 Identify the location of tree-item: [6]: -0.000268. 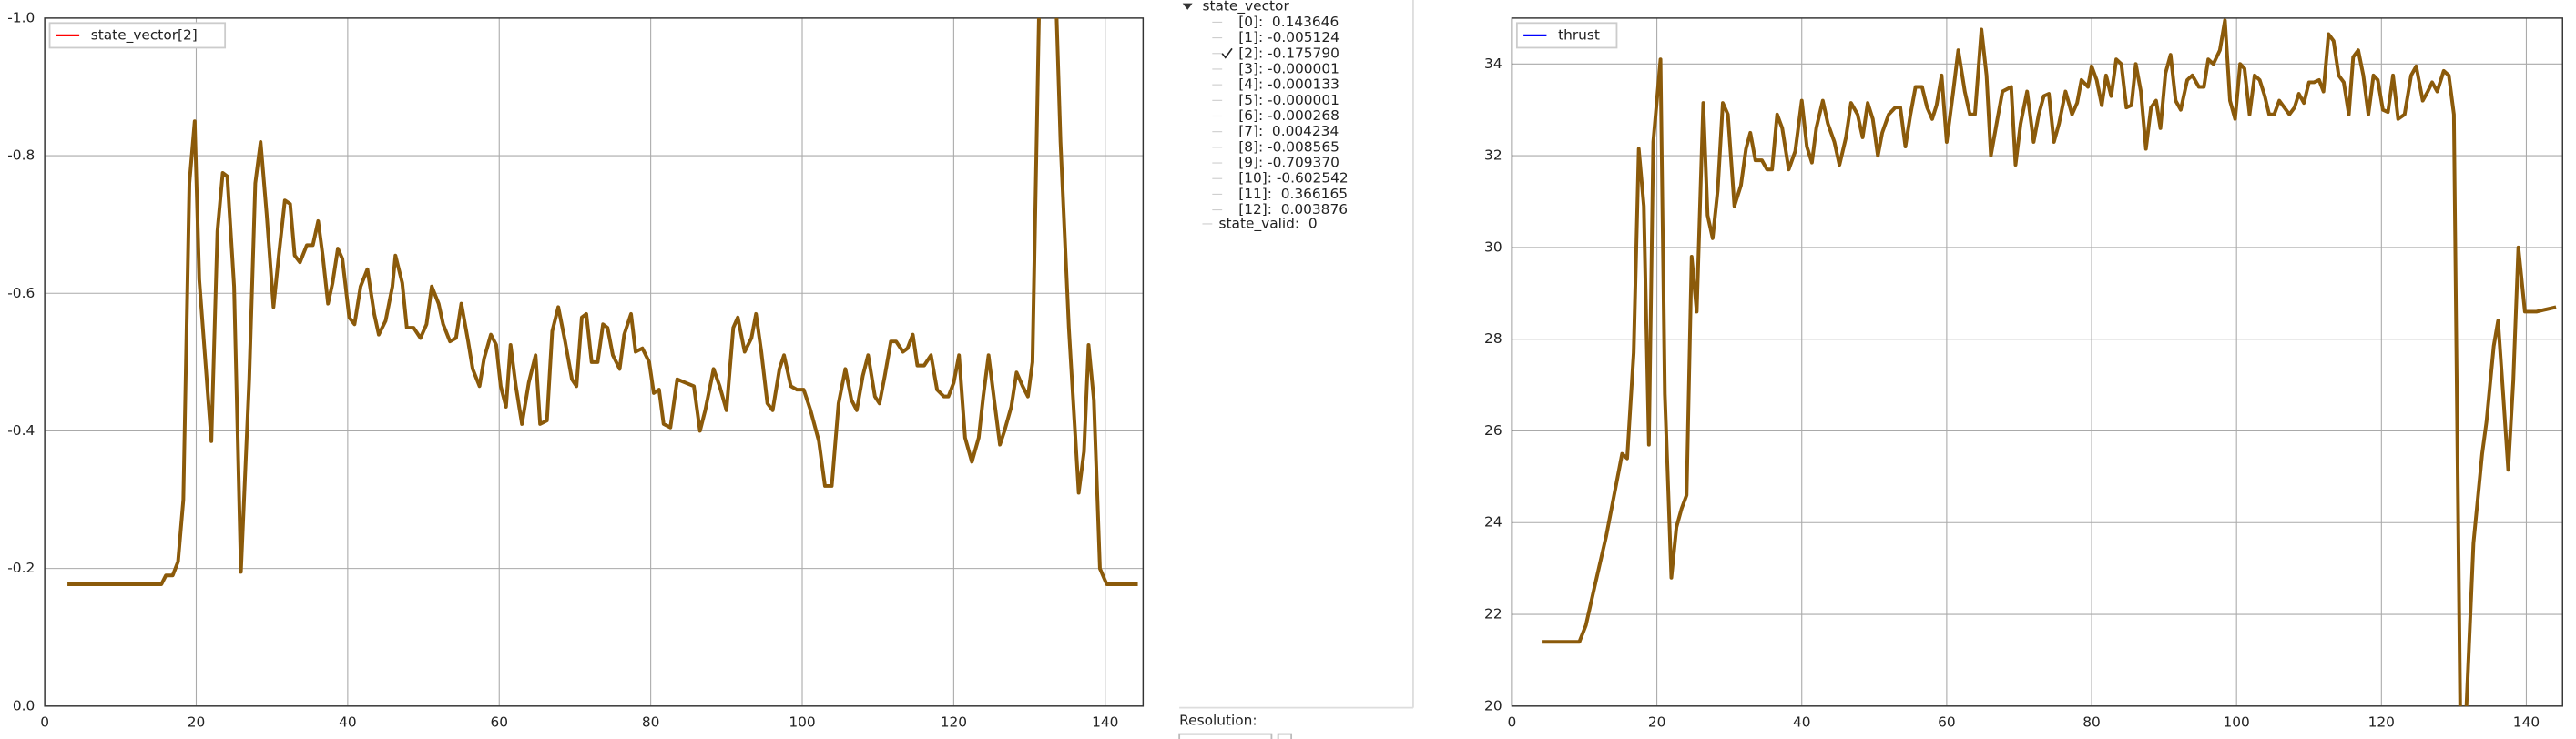
(1289, 115).